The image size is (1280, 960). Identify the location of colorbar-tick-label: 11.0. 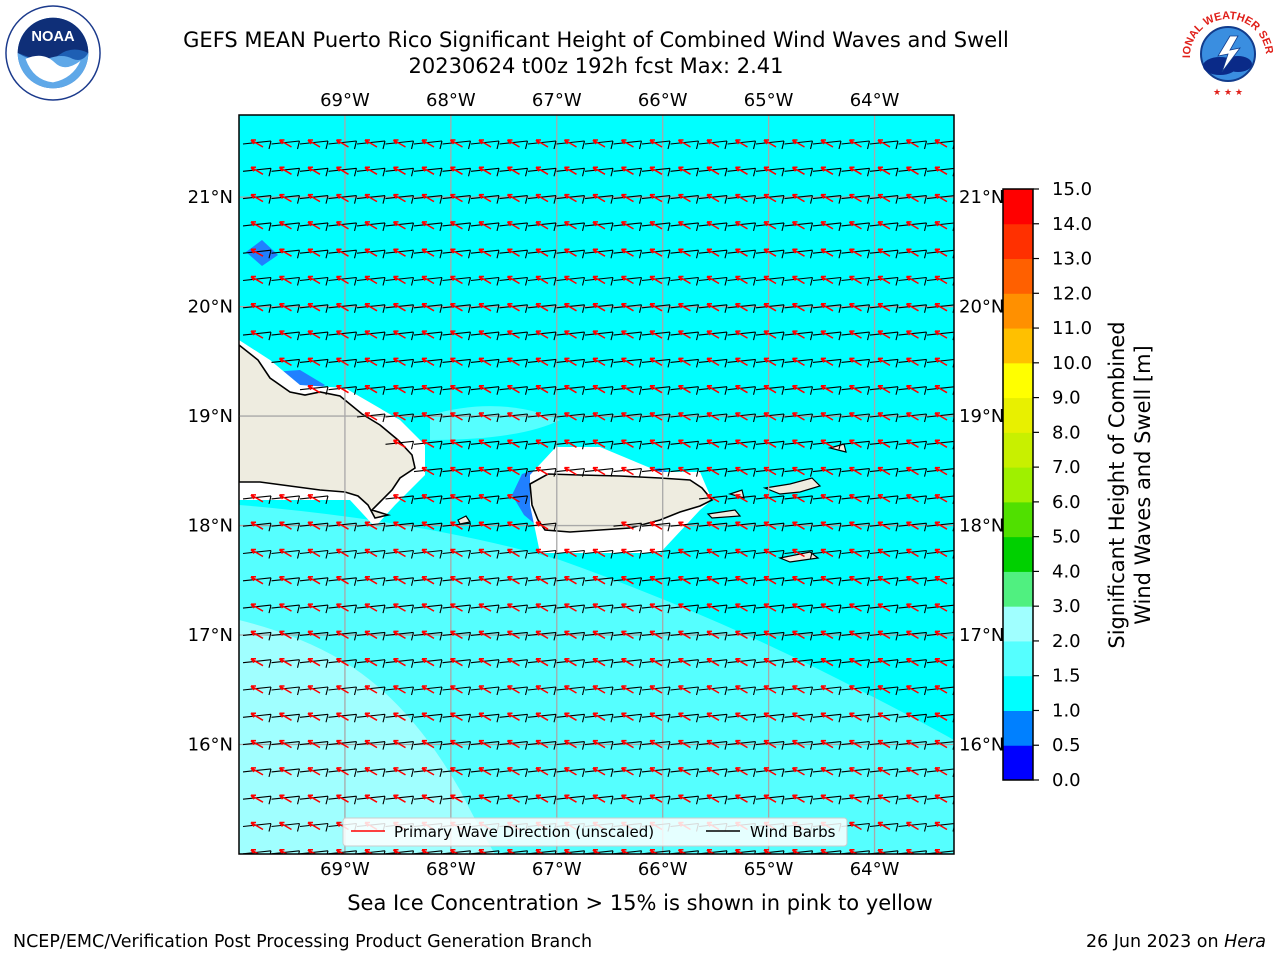
(1072, 328).